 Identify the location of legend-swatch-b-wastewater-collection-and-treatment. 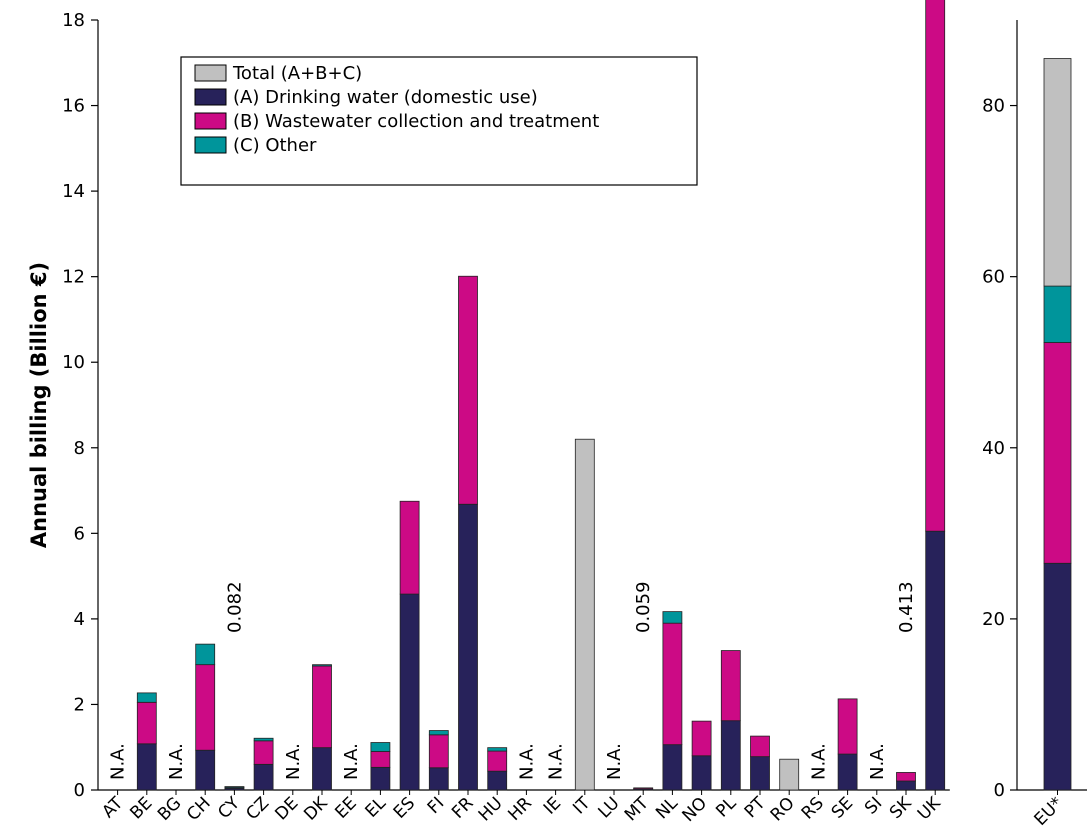
(210, 121).